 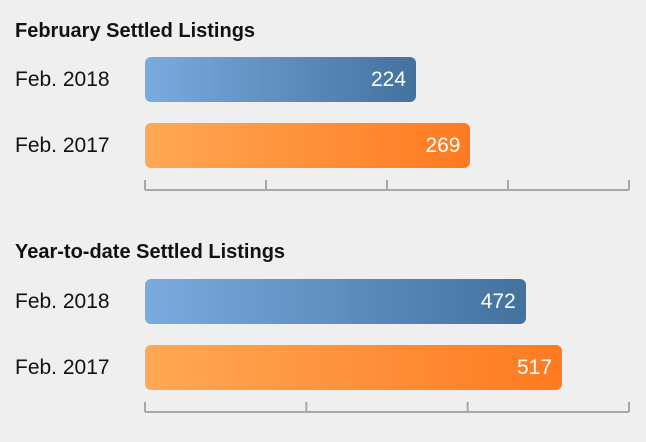 I want to click on chart-title: Year-to-date Settled Listings, so click(x=150, y=252).